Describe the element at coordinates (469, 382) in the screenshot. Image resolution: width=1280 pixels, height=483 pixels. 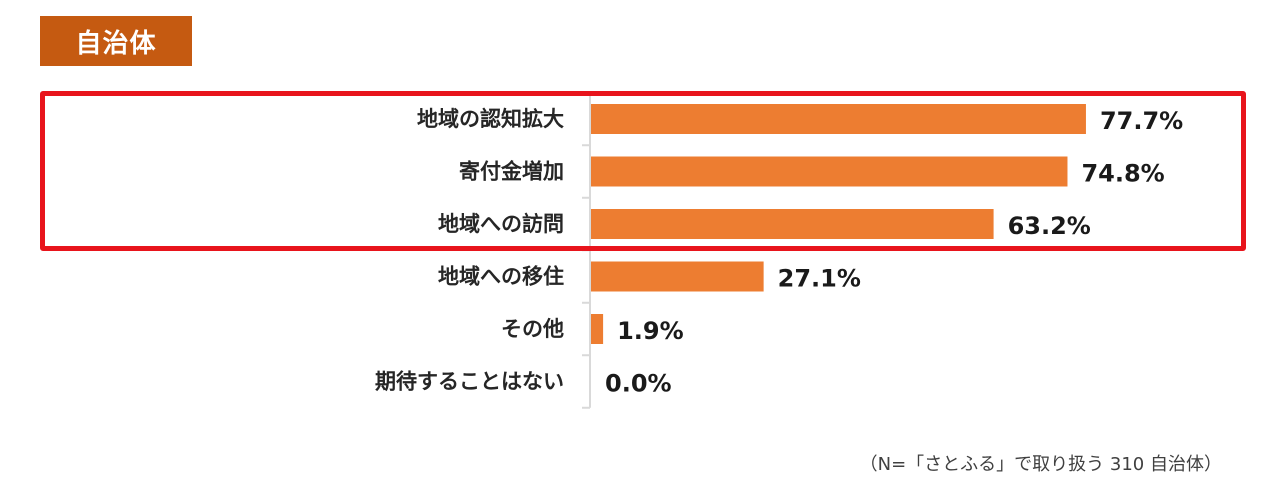
I see `category-label: 期待することはない` at that location.